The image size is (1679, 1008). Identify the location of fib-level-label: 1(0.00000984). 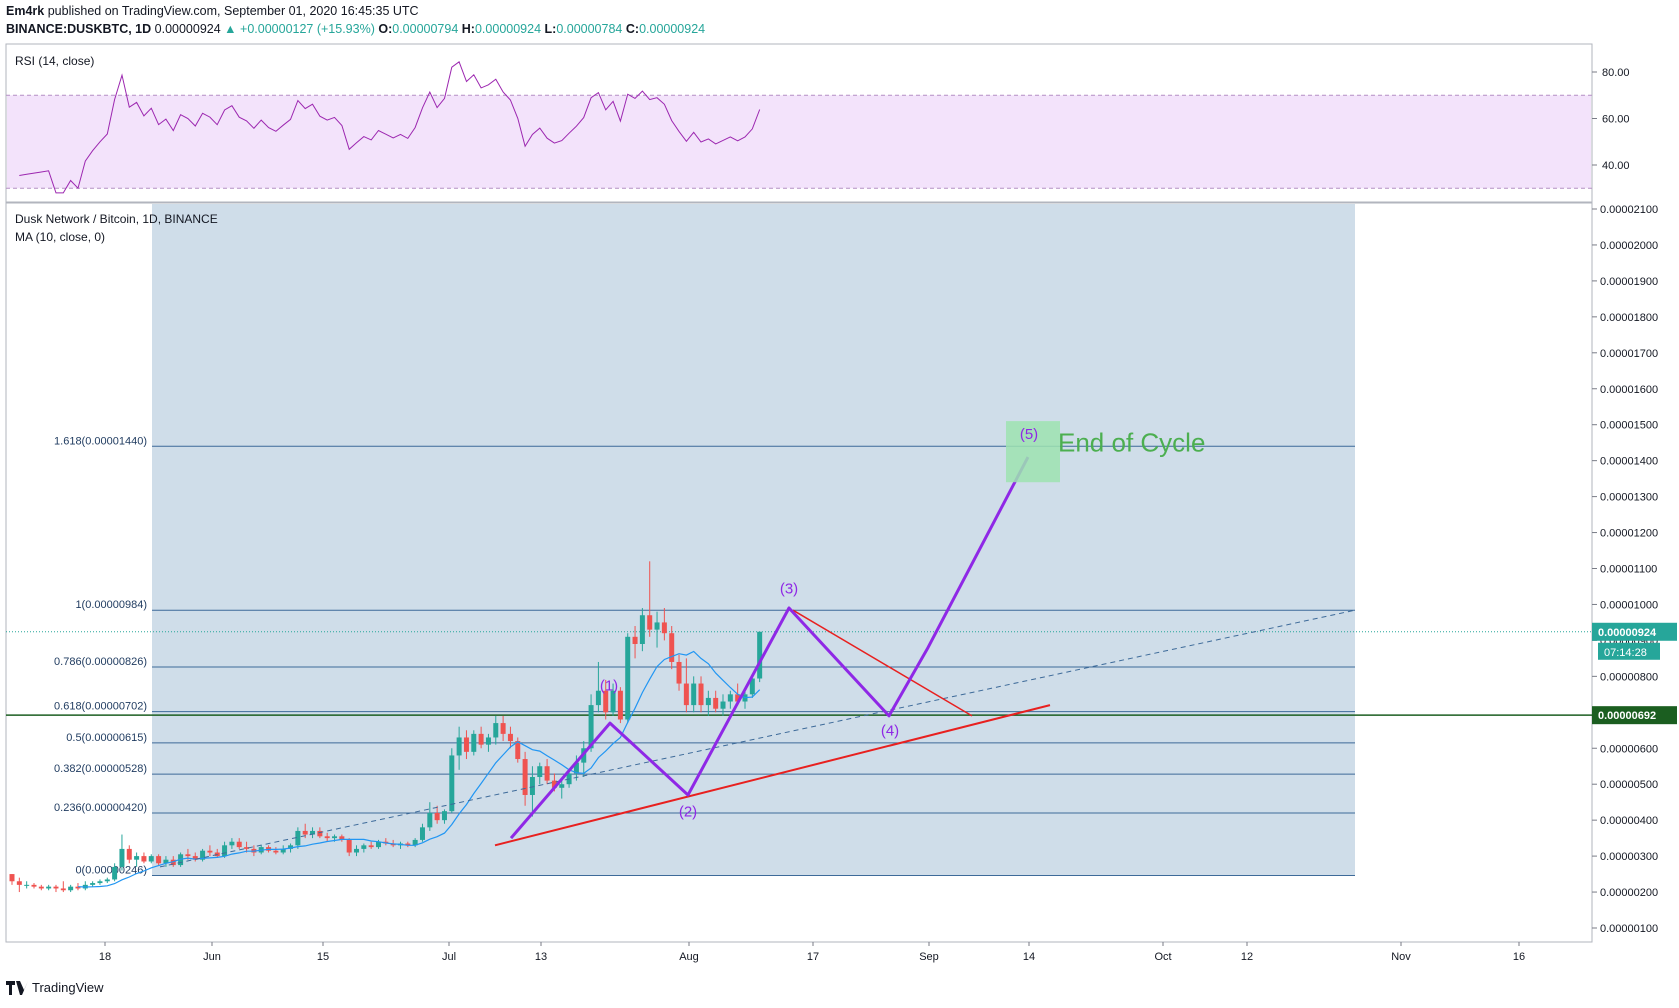
(111, 605).